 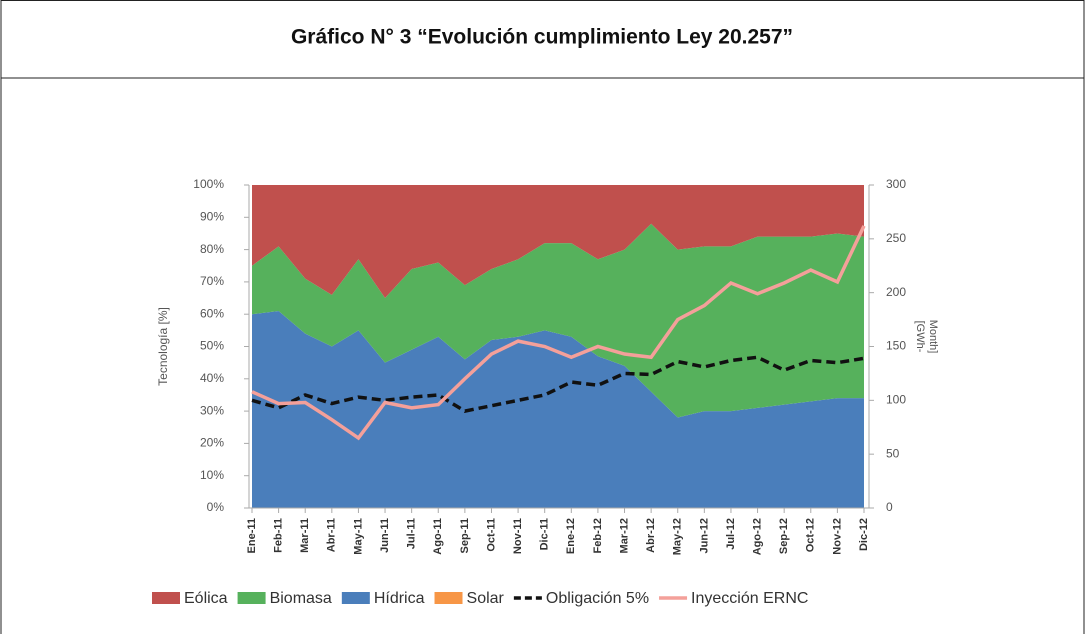 What do you see at coordinates (558, 384) in the screenshot?
I see `line` at bounding box center [558, 384].